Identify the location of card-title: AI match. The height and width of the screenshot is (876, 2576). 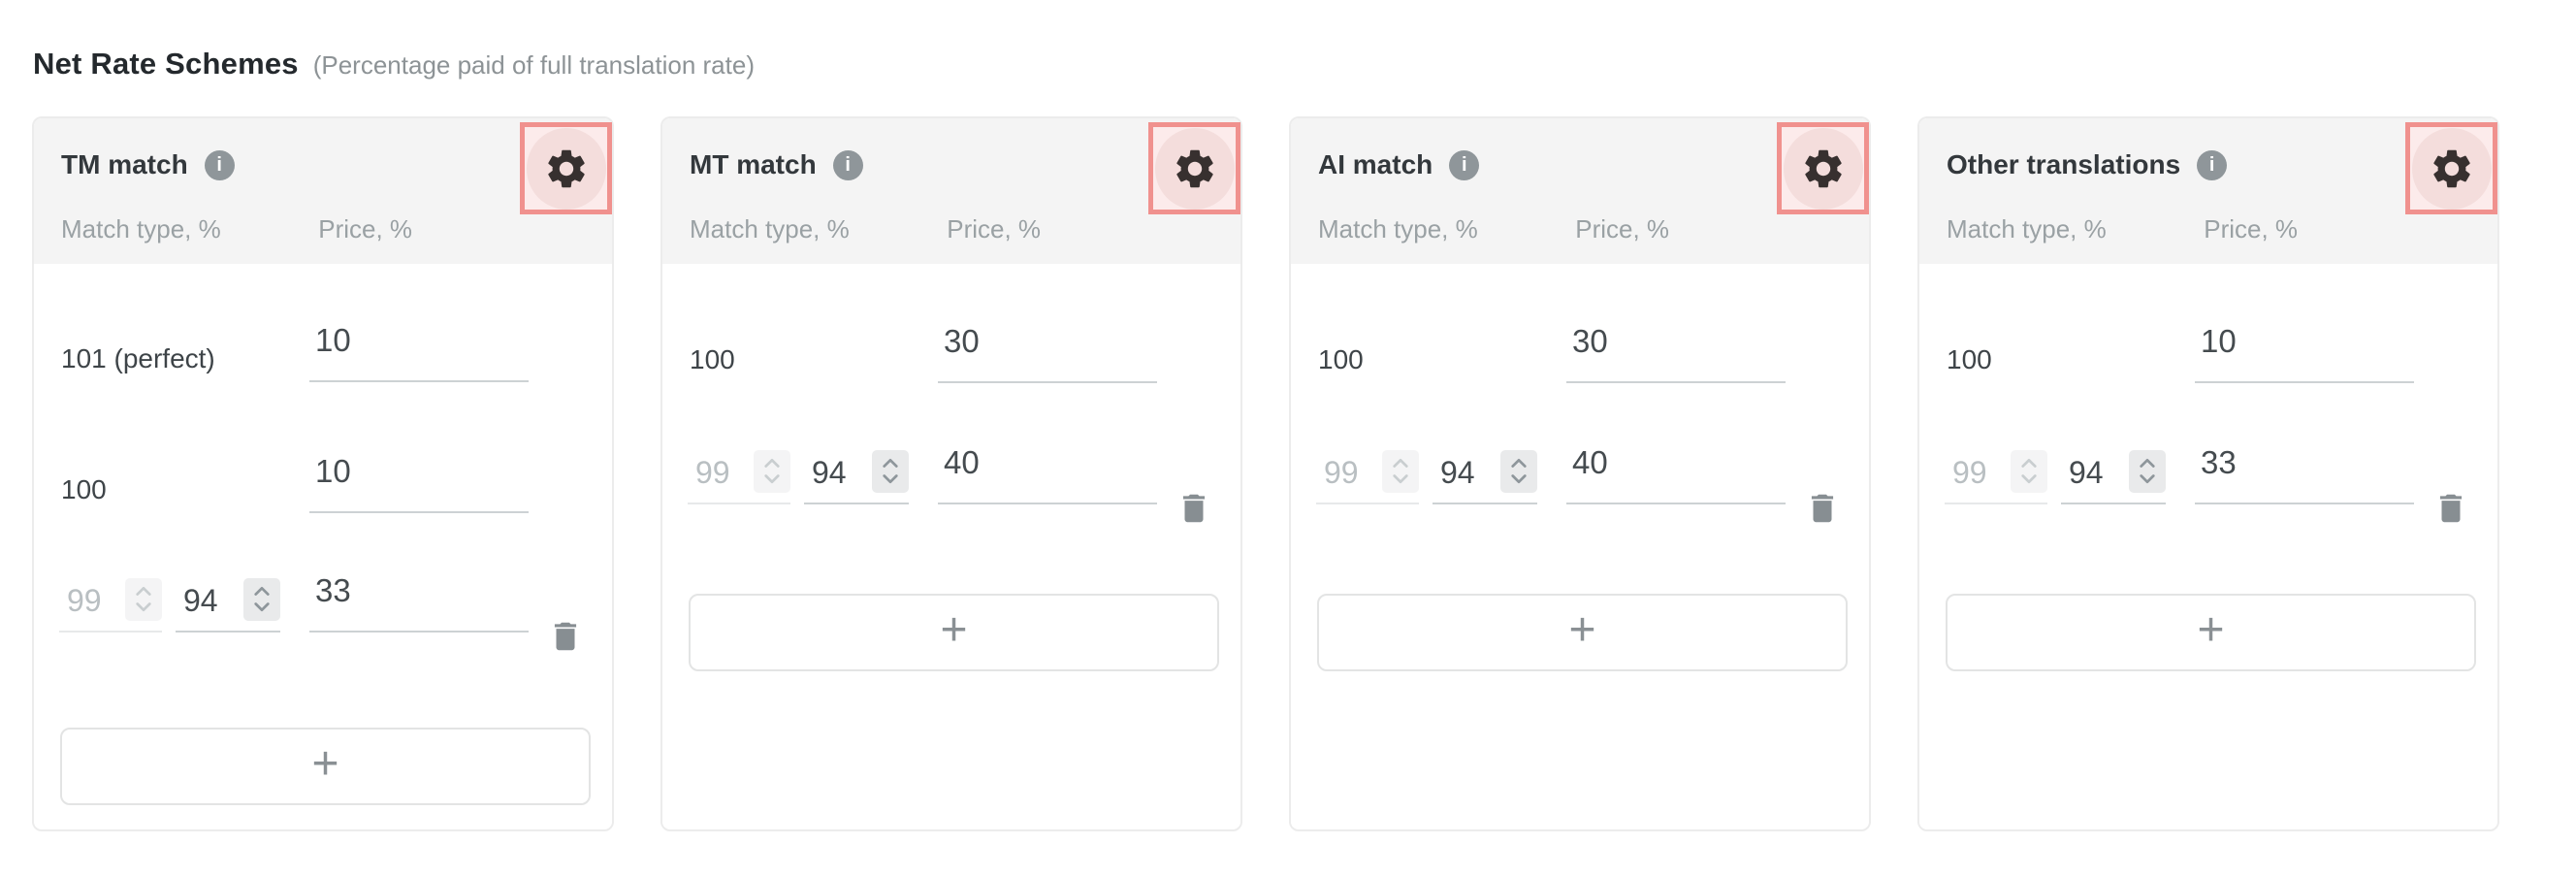
(1375, 164).